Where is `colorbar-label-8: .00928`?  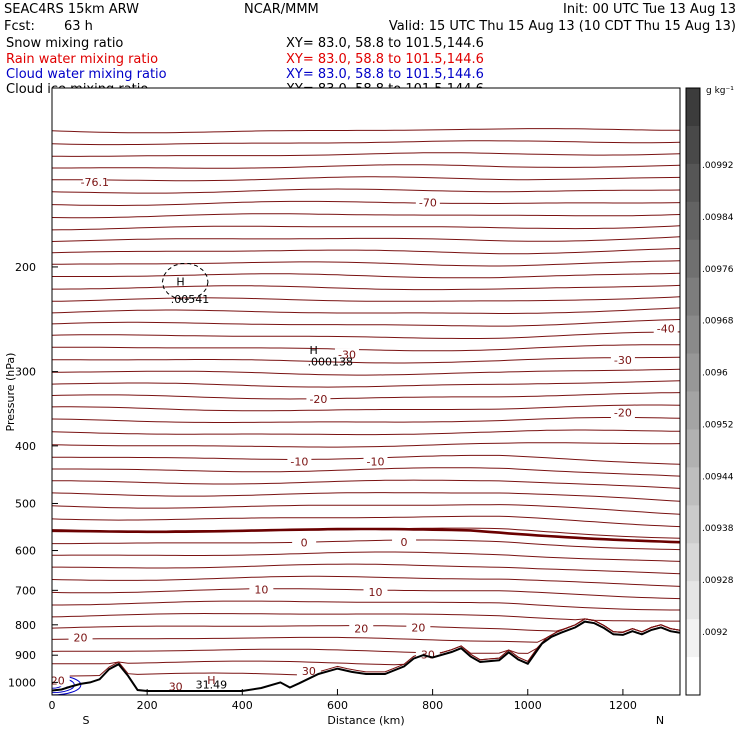 colorbar-label-8: .00928 is located at coordinates (718, 581).